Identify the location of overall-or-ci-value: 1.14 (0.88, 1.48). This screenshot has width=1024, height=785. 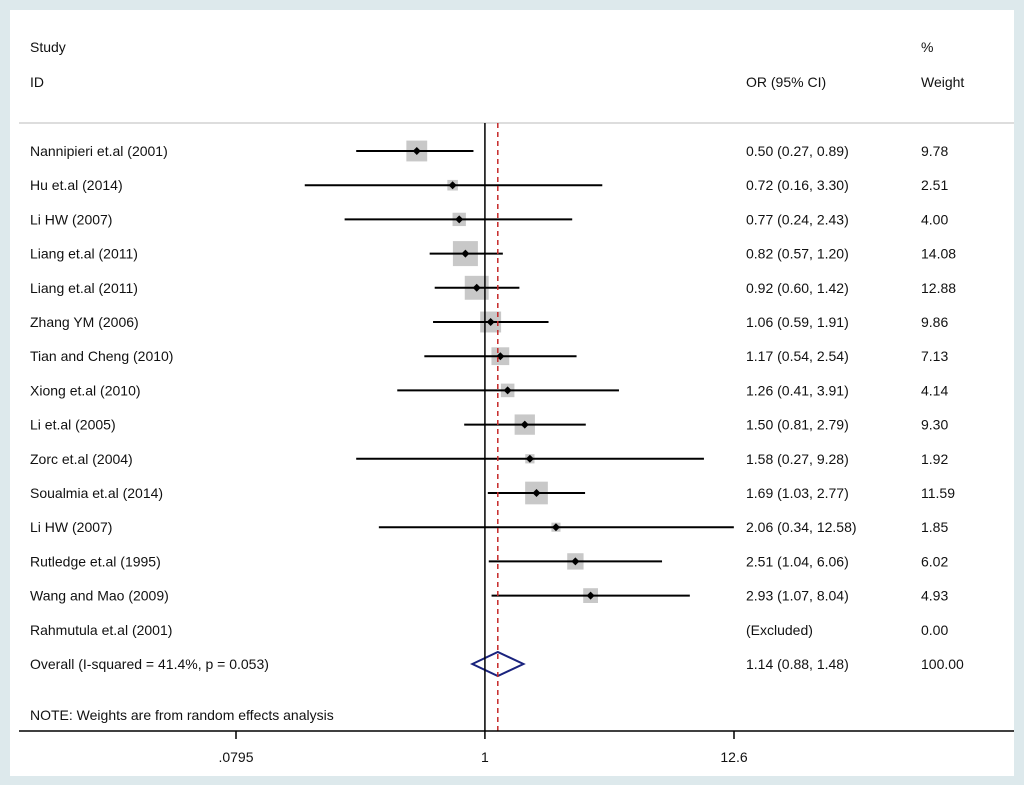
(797, 664).